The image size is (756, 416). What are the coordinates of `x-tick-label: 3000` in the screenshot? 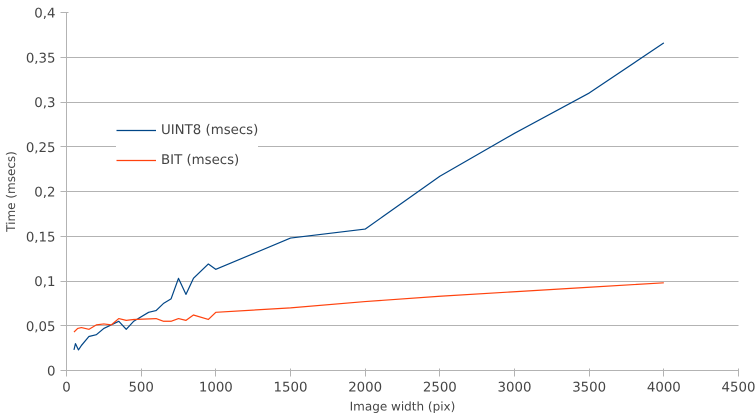 It's located at (515, 388).